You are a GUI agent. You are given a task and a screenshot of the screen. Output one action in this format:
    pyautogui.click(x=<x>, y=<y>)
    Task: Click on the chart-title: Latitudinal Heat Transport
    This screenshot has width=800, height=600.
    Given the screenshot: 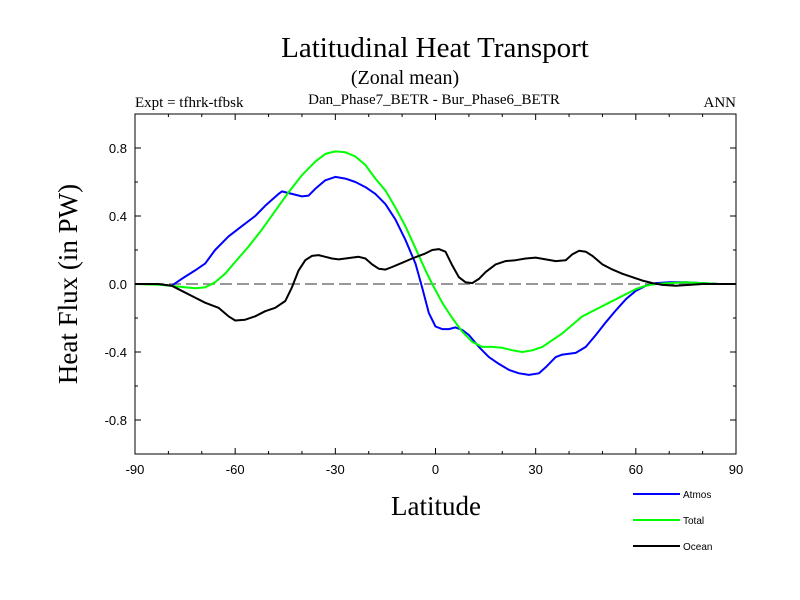 What is the action you would take?
    pyautogui.click(x=435, y=48)
    